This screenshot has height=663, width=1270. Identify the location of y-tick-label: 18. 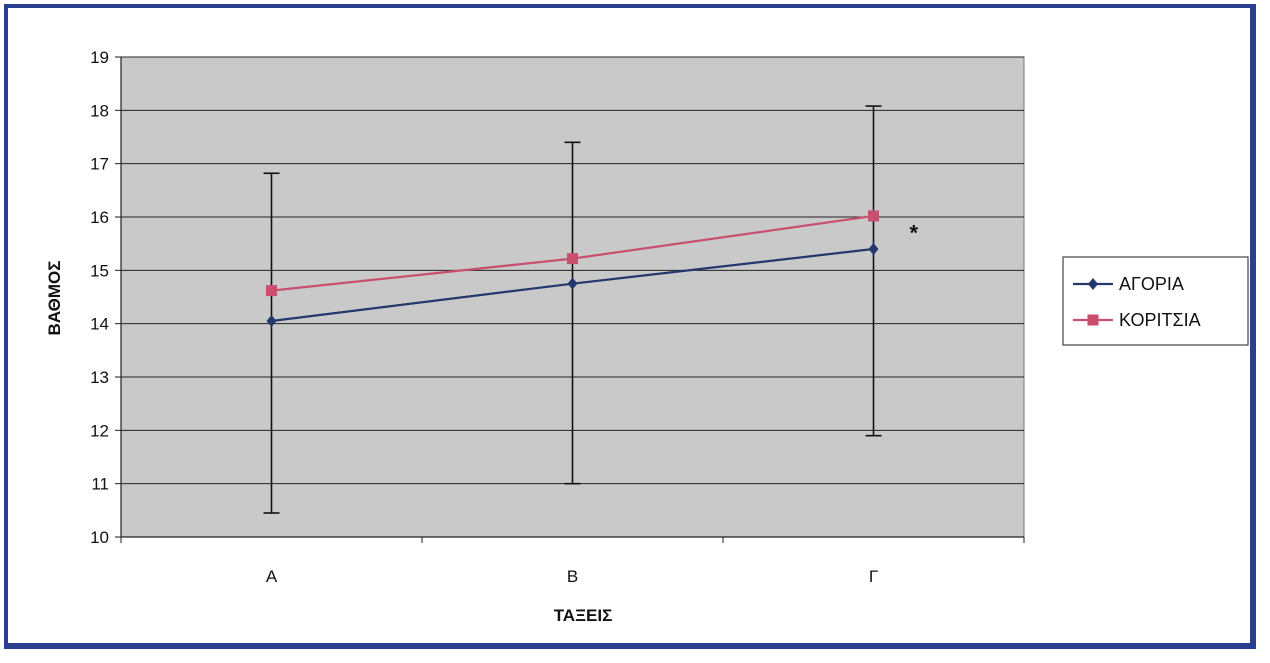
(99, 110).